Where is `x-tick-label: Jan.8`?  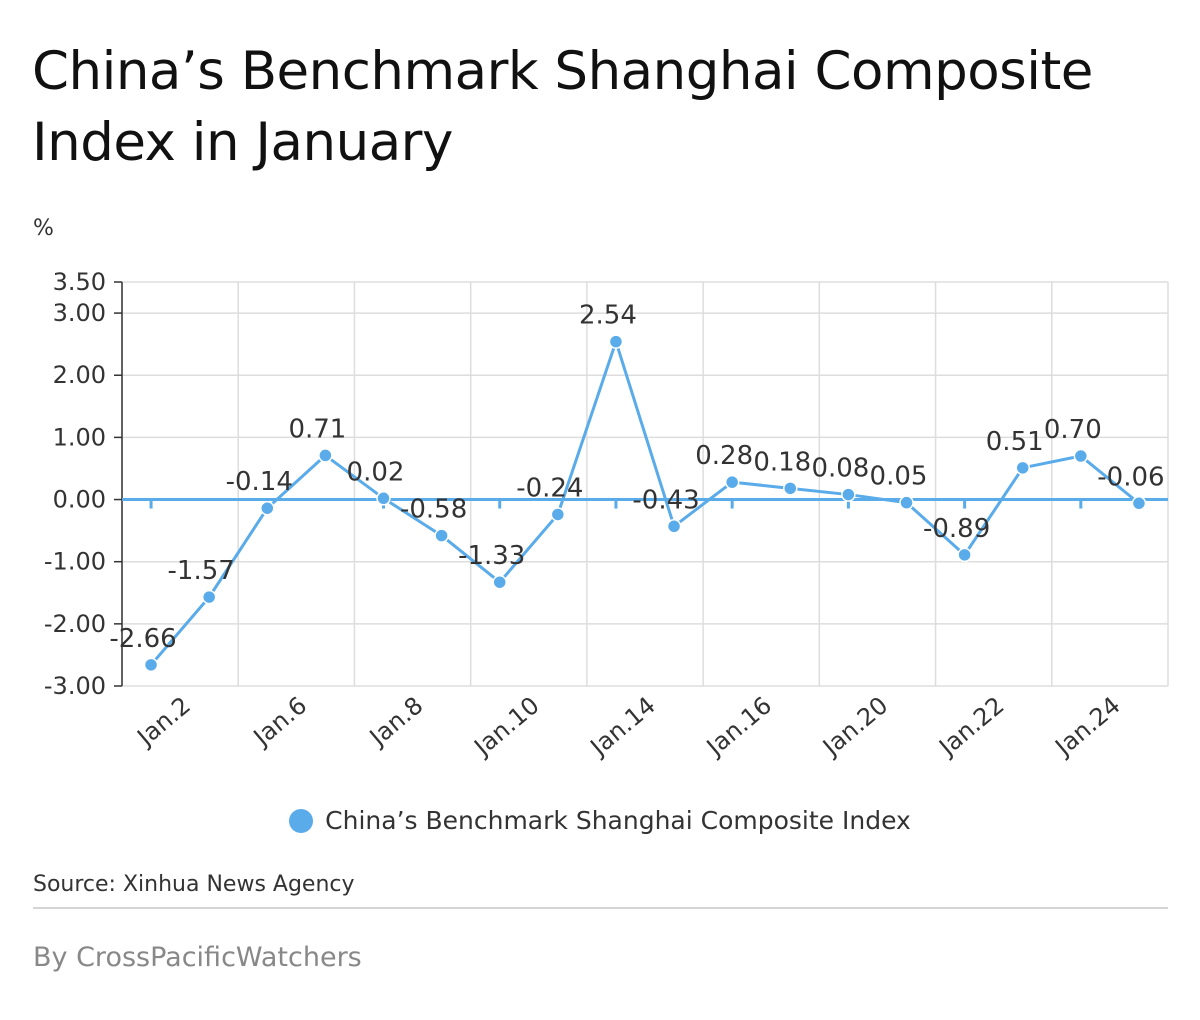 x-tick-label: Jan.8 is located at coordinates (395, 721).